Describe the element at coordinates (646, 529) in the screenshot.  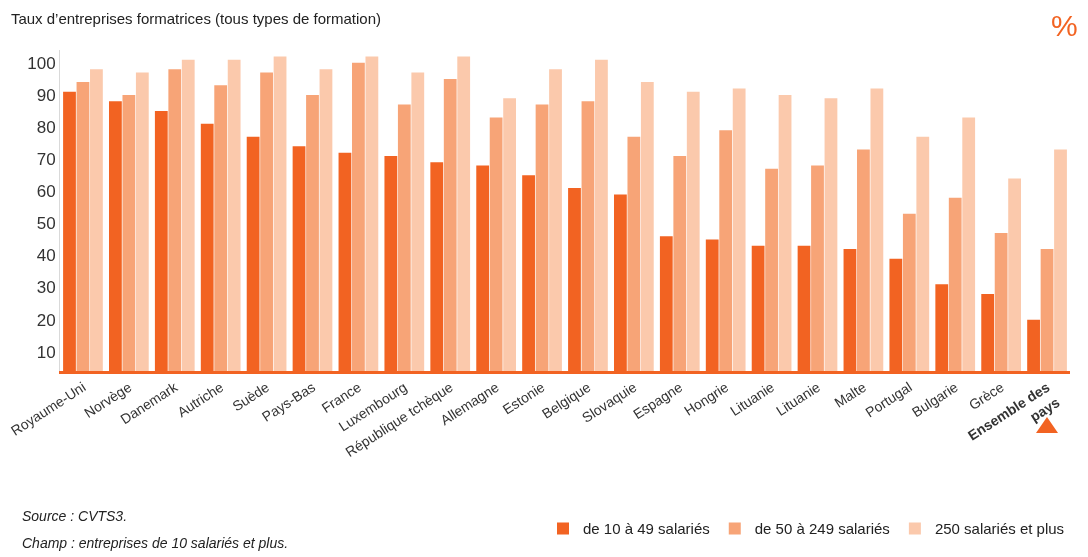
I see `legend-label: de 10 à 49 salariés` at that location.